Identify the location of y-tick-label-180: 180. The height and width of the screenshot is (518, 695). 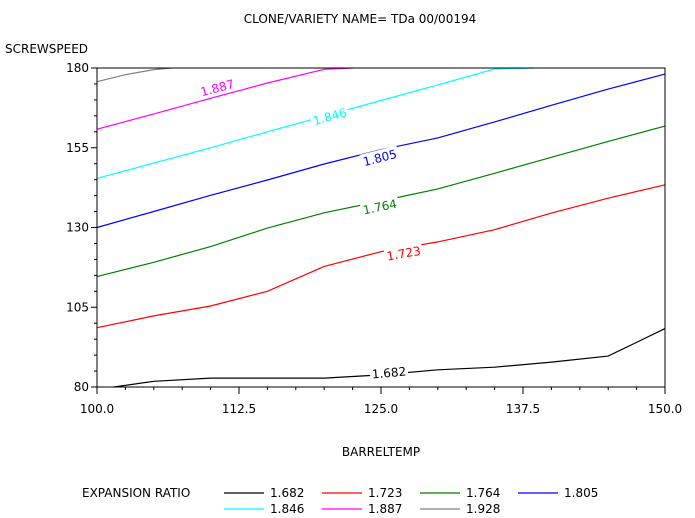
(77, 68).